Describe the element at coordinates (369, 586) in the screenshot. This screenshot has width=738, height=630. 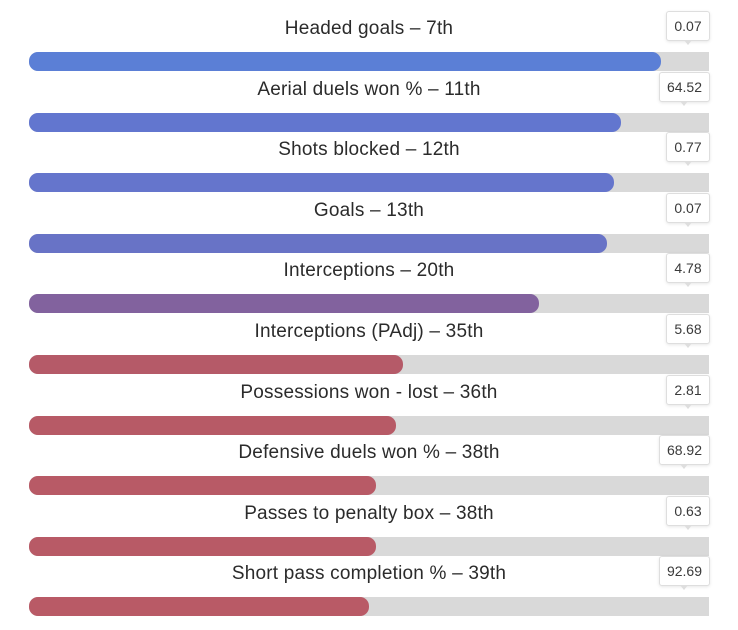
I see `bar-row: Short pass completion % – 39th 92.69` at that location.